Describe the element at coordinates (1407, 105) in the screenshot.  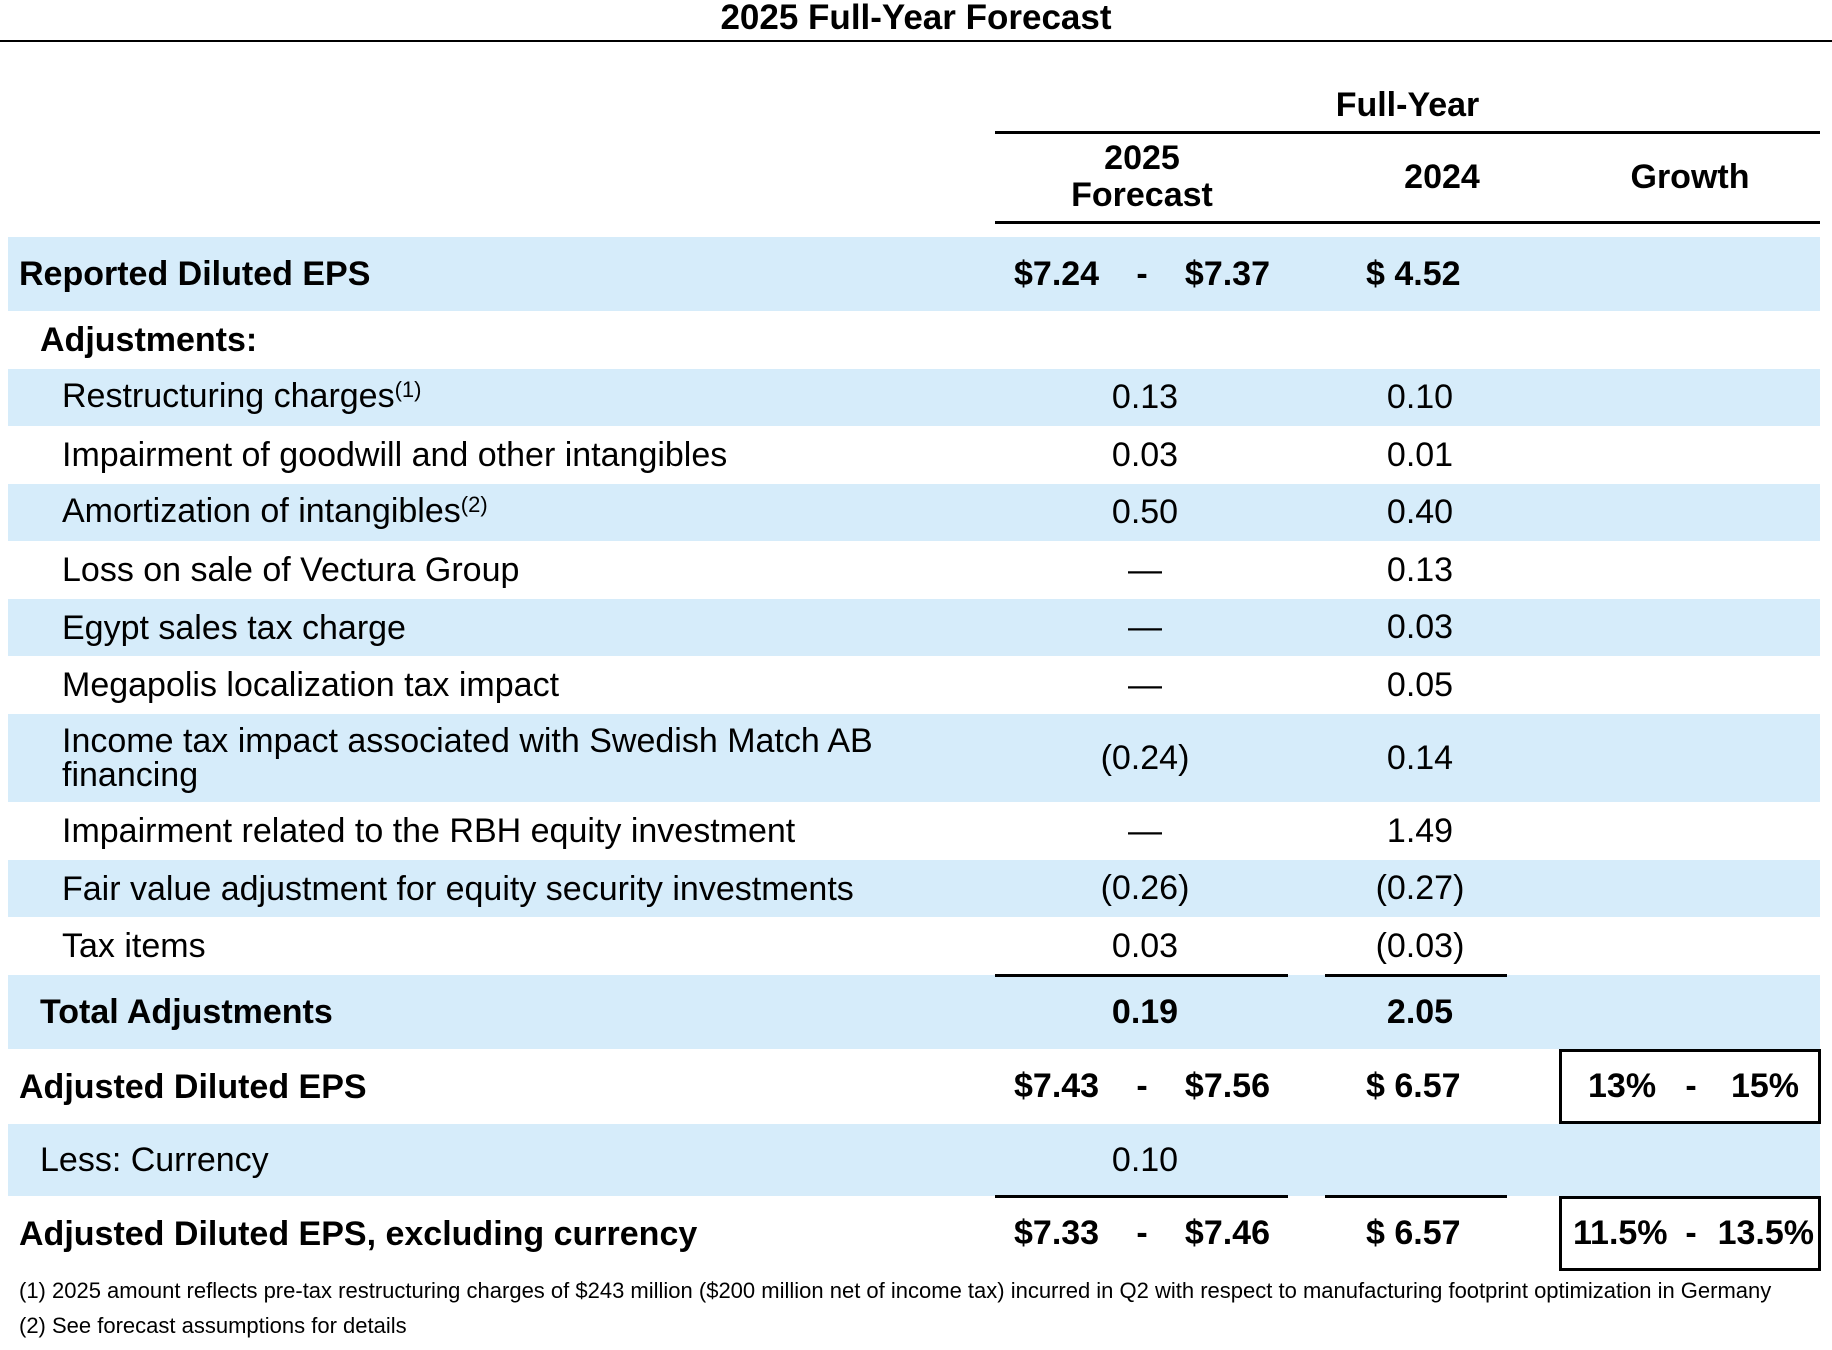
I see `group-header: Full-Year` at that location.